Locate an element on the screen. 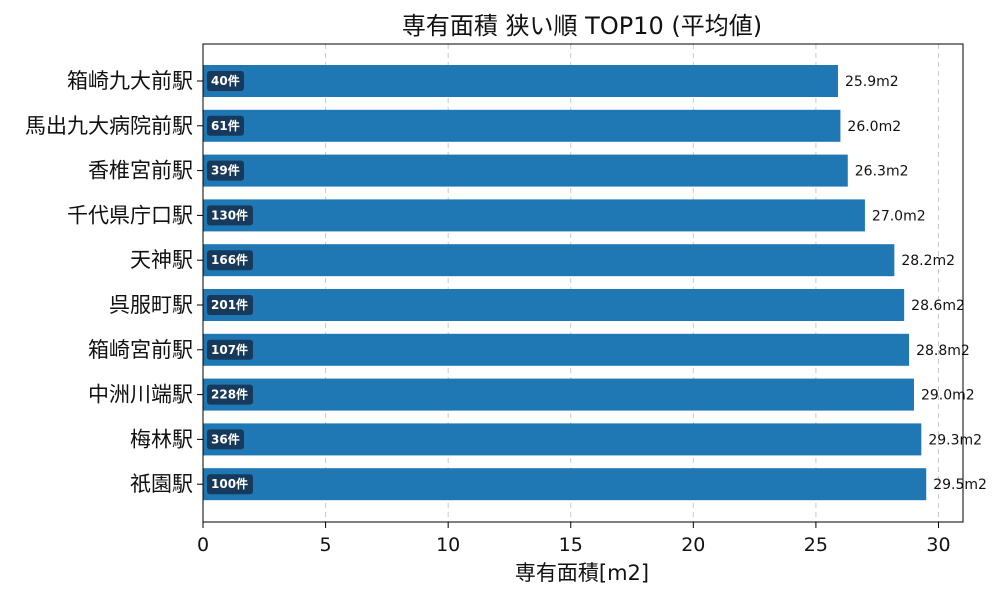 The height and width of the screenshot is (600, 1000). value-label: 28.6m2 is located at coordinates (938, 306).